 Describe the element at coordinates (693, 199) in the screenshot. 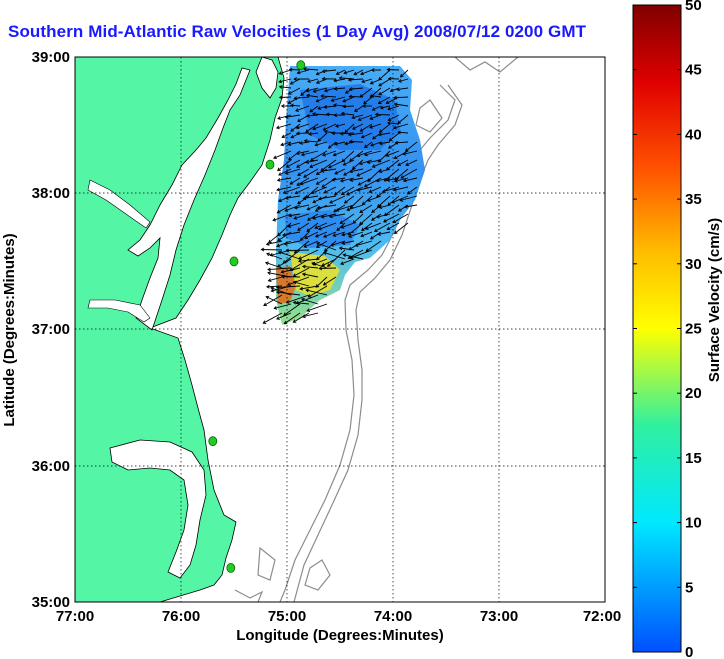

I see `colorbar-tick-7: 35` at that location.